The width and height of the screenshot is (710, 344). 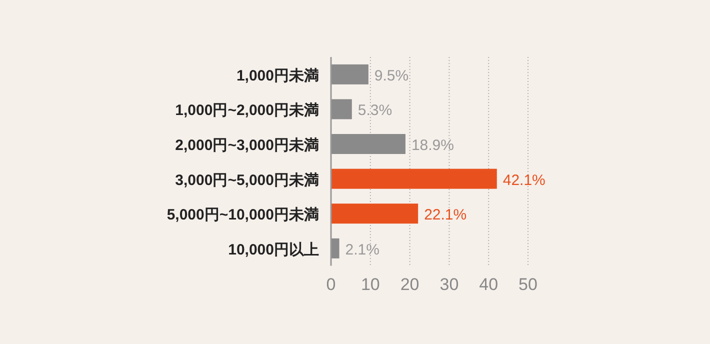 I want to click on data-label: 22.1%, so click(x=445, y=215).